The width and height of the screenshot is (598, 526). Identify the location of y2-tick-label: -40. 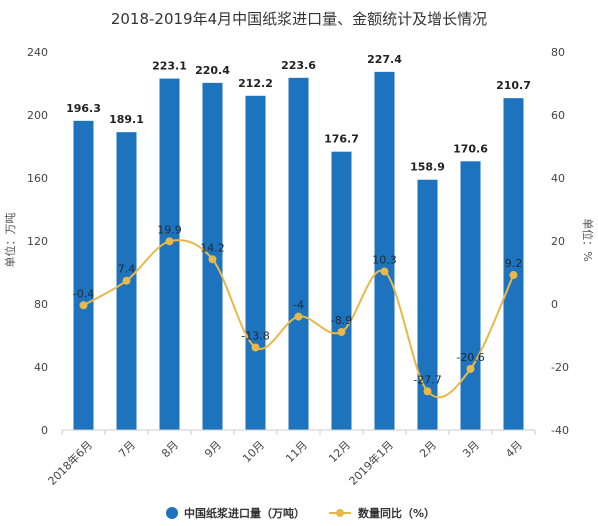
(560, 430).